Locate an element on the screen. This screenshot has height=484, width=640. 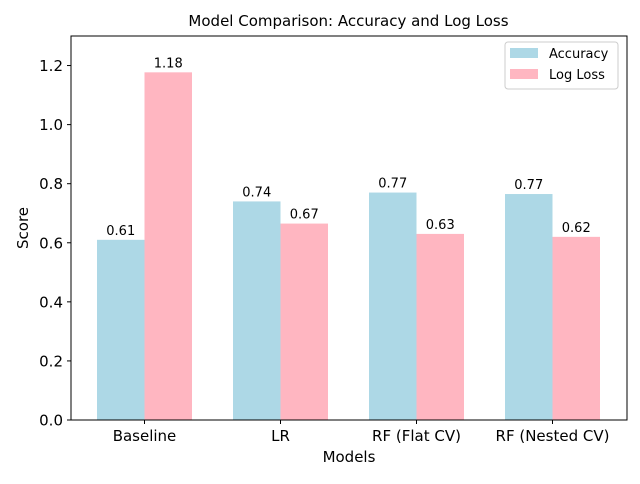
y-tick-label: 1.0 is located at coordinates (51, 125).